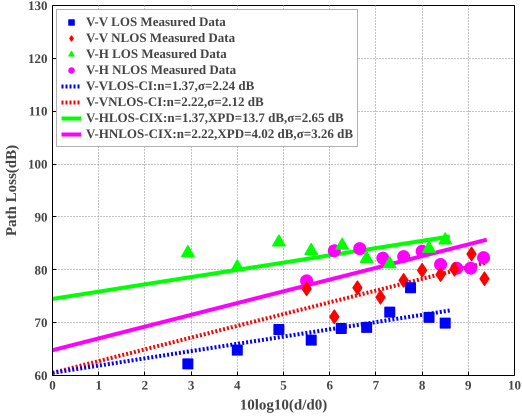 This screenshot has width=522, height=416. I want to click on y-tick-label: 60, so click(41, 375).